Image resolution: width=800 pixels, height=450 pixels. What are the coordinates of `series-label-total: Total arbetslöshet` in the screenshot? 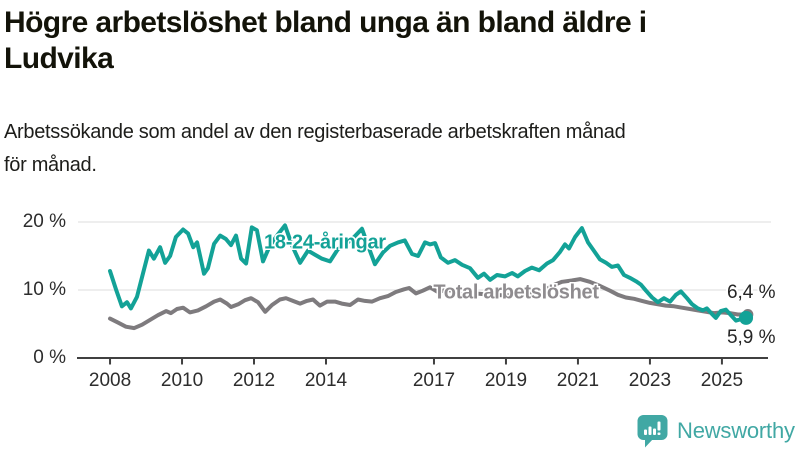 It's located at (516, 292).